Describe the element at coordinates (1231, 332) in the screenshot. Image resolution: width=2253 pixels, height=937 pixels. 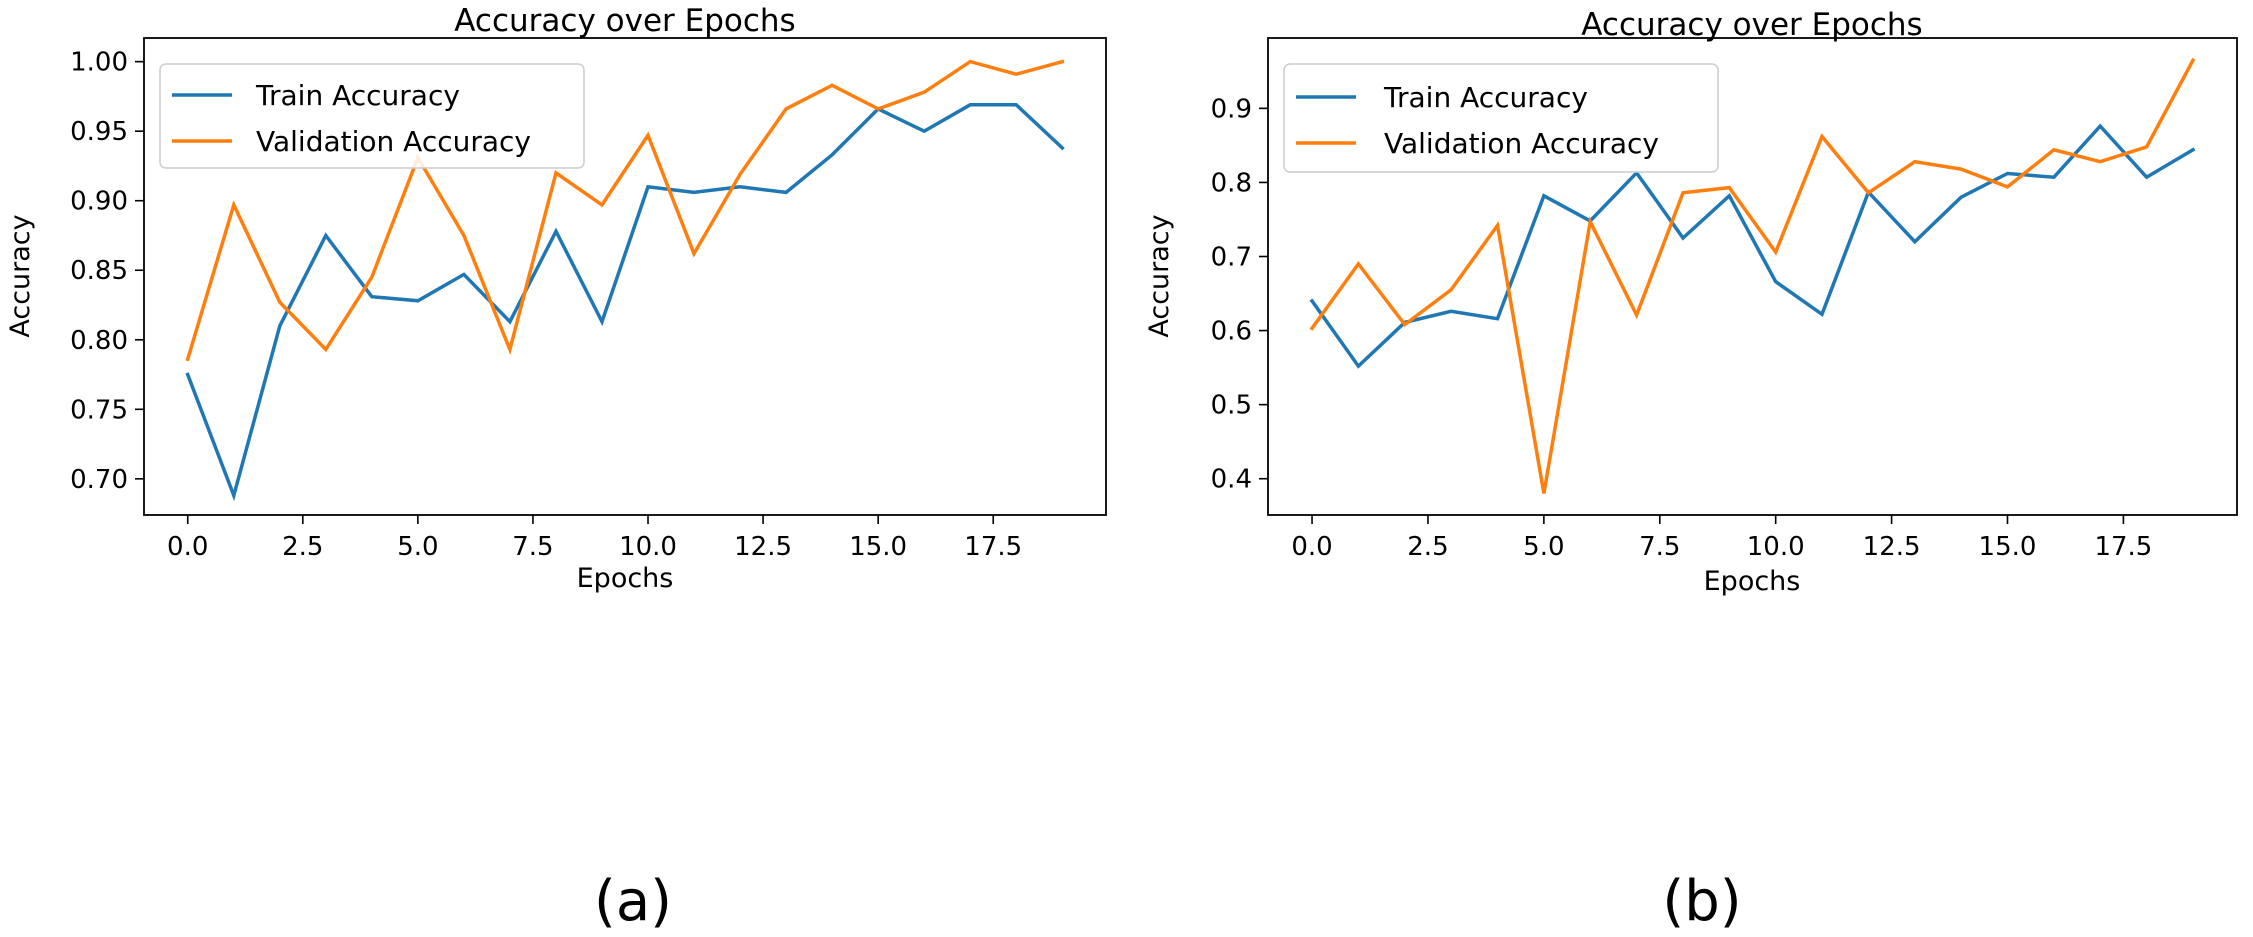
I see `y-tick-label: 0.6` at that location.